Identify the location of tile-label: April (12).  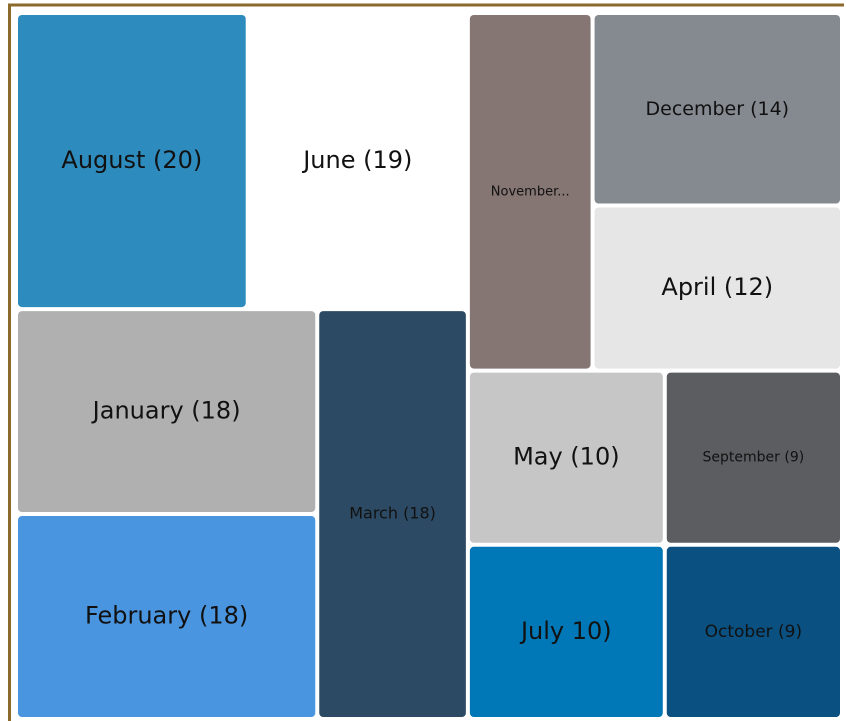
(717, 287).